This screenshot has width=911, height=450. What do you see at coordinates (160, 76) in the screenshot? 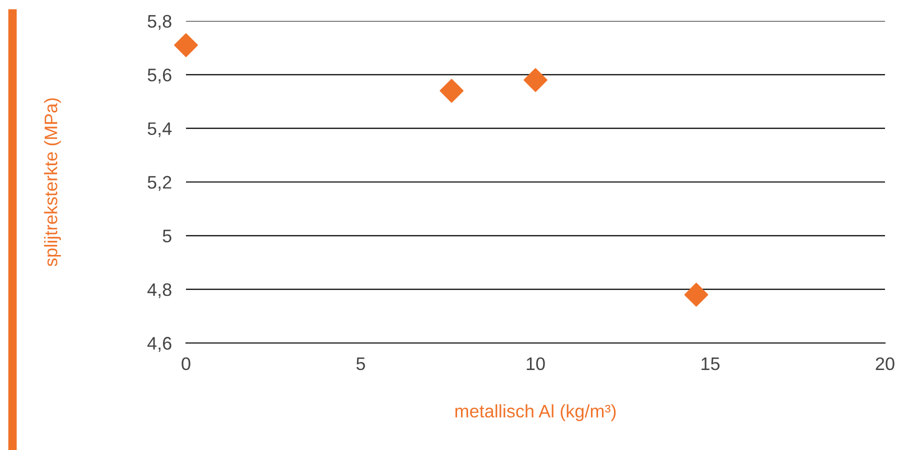
I see `y-tick-label: 5,6` at bounding box center [160, 76].